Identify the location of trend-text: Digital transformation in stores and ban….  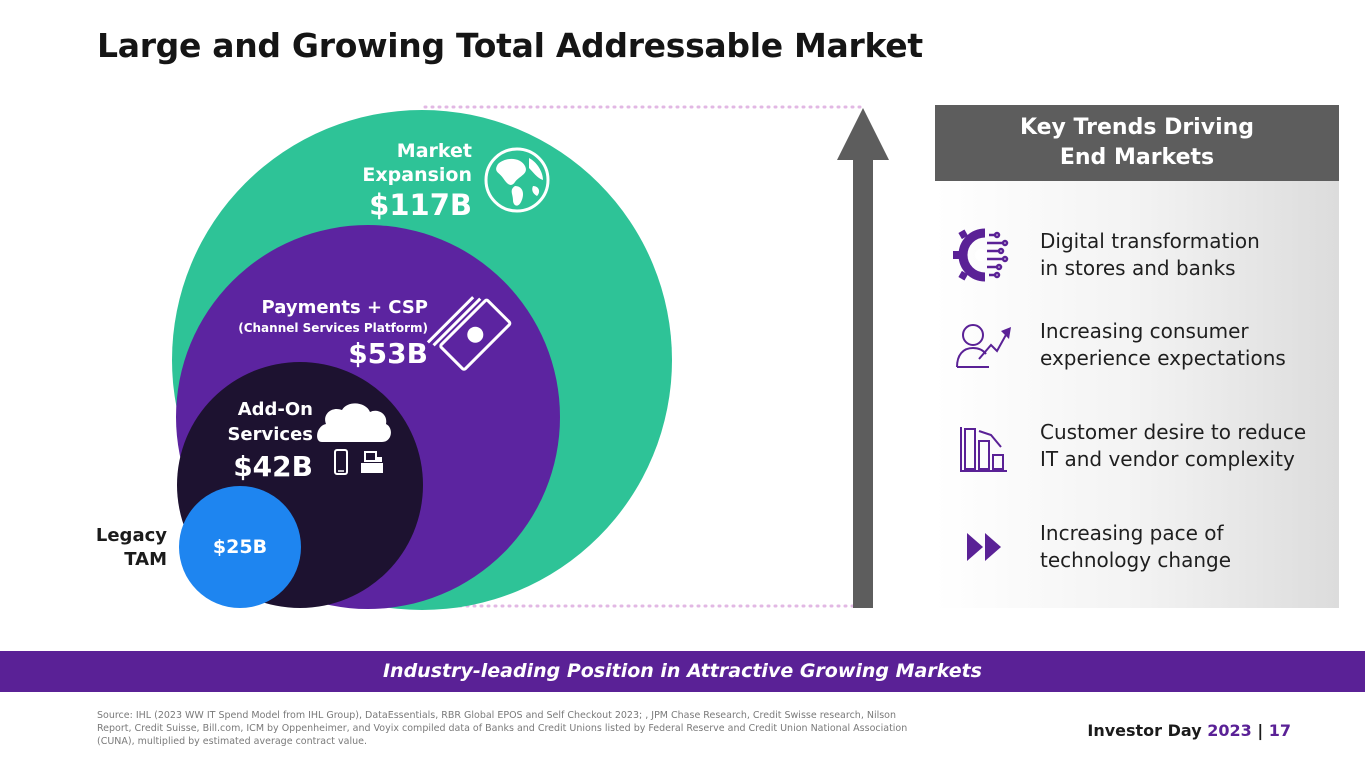
(1187, 255).